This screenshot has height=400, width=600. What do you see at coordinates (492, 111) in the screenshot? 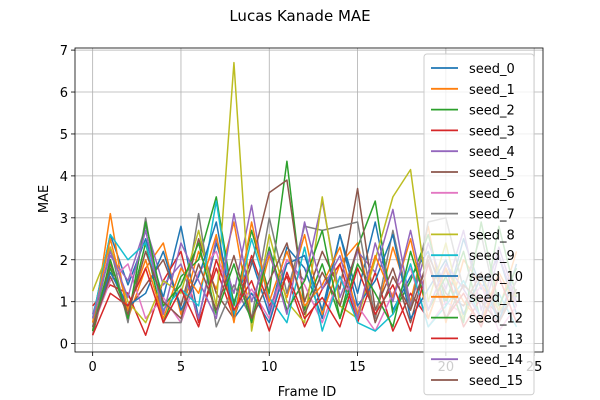
I see `legend-label-seed_2: seed_2` at bounding box center [492, 111].